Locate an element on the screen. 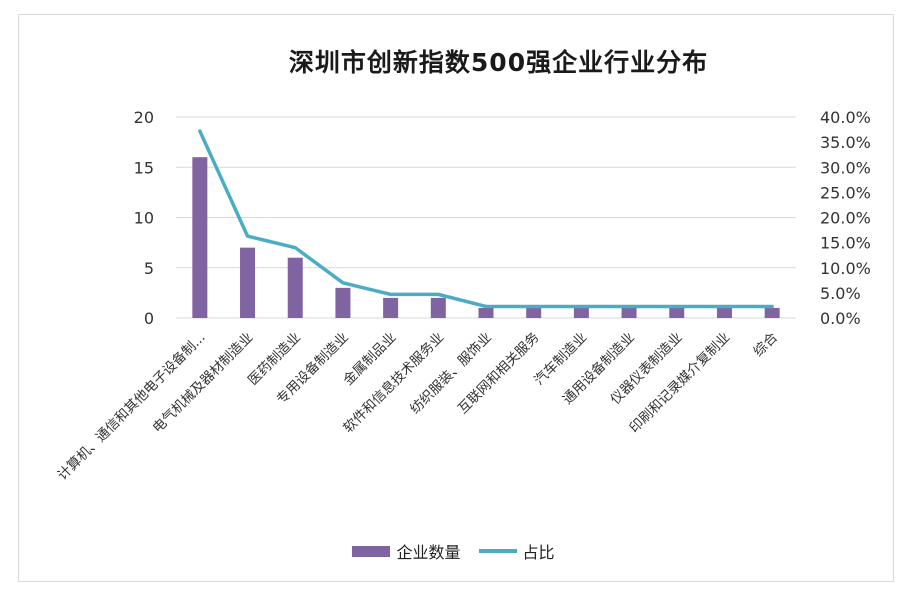 The width and height of the screenshot is (907, 595). y-left-tick-label: 0 is located at coordinates (149, 318).